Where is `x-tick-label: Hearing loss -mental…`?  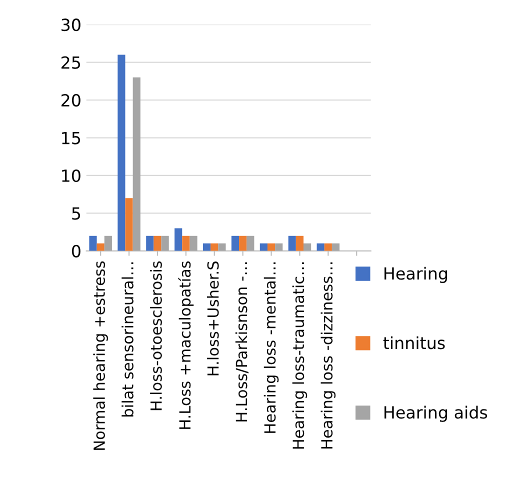
x-tick-label: Hearing loss -mental… is located at coordinates (271, 347).